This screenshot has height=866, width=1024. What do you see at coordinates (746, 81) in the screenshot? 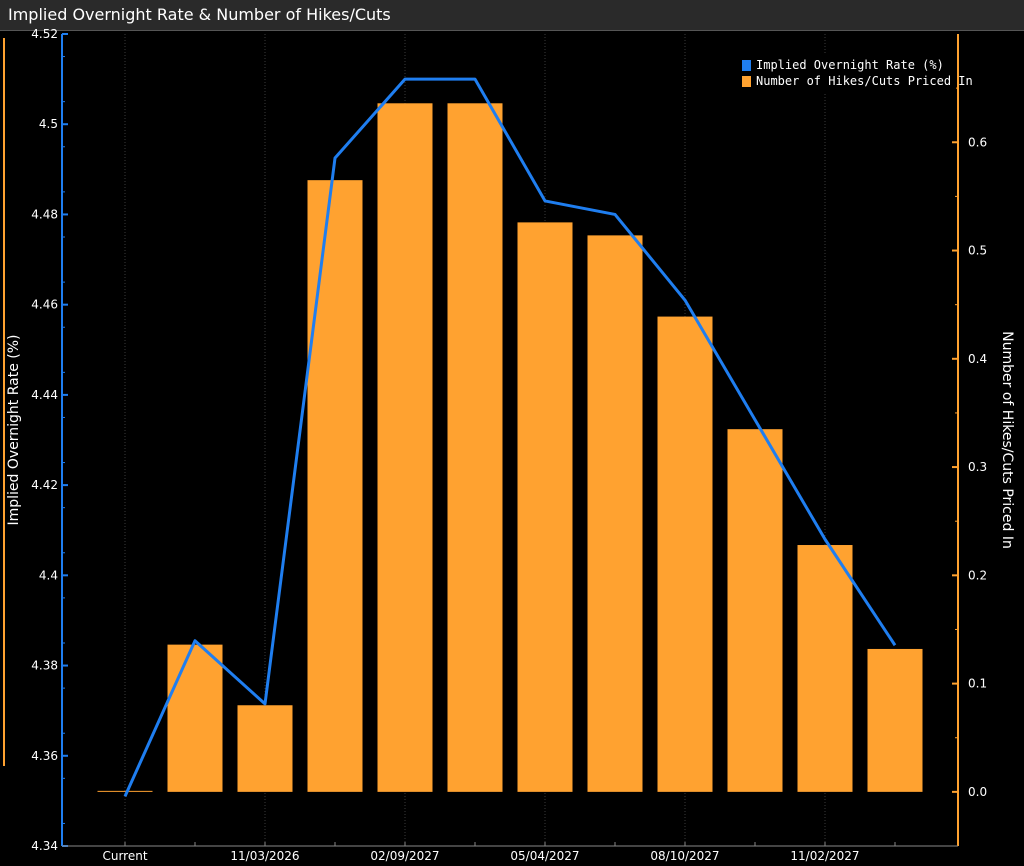
I see `legend-swatch-hikes` at bounding box center [746, 81].